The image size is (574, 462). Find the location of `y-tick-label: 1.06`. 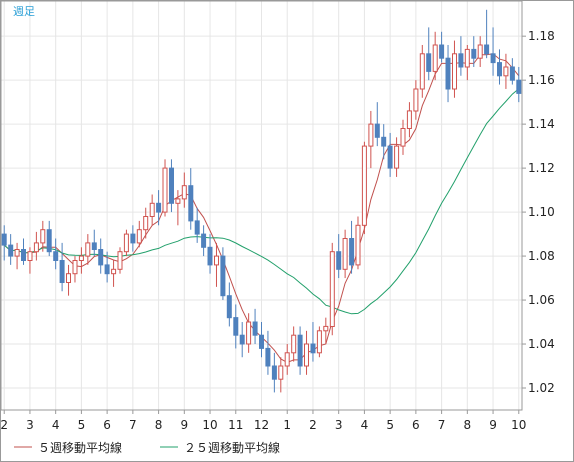

y-tick-label: 1.06 is located at coordinates (541, 300).